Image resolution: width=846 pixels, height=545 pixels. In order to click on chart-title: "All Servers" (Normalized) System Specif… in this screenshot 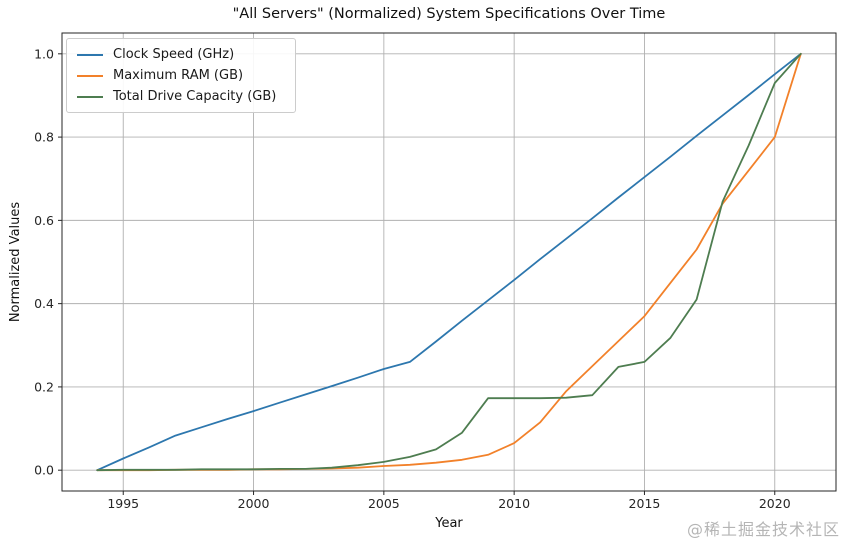, I will do `click(449, 14)`.